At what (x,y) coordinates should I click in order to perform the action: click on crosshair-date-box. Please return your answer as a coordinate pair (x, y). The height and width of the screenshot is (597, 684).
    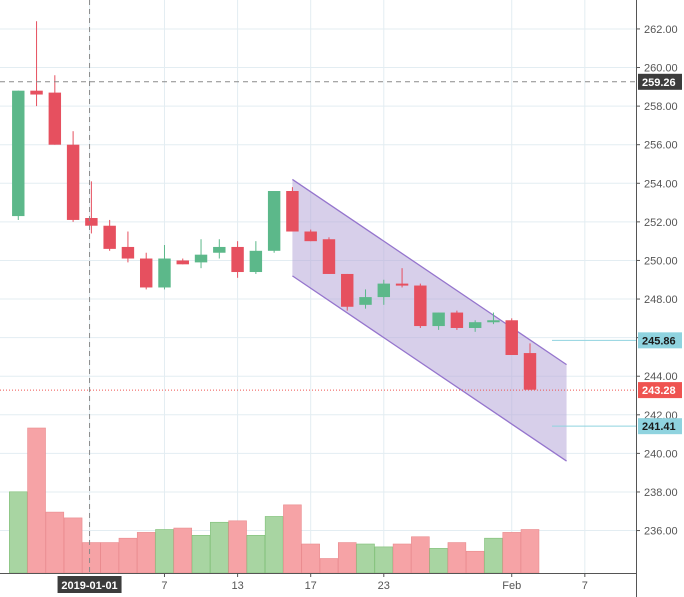
    Looking at the image, I should click on (89, 584).